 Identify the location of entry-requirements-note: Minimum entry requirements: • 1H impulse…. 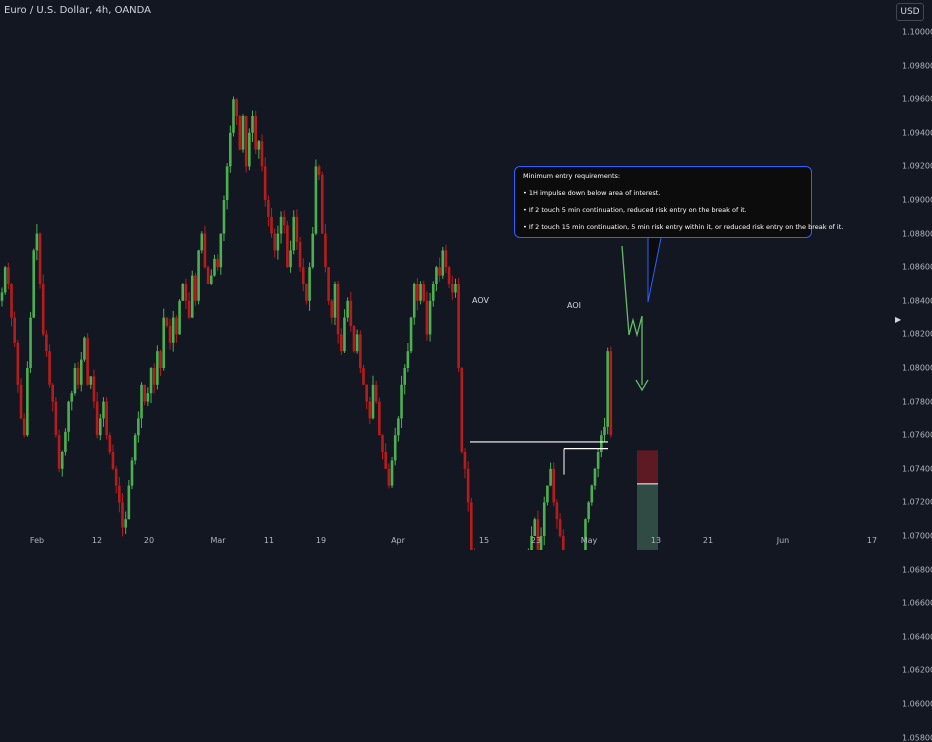
(678, 202).